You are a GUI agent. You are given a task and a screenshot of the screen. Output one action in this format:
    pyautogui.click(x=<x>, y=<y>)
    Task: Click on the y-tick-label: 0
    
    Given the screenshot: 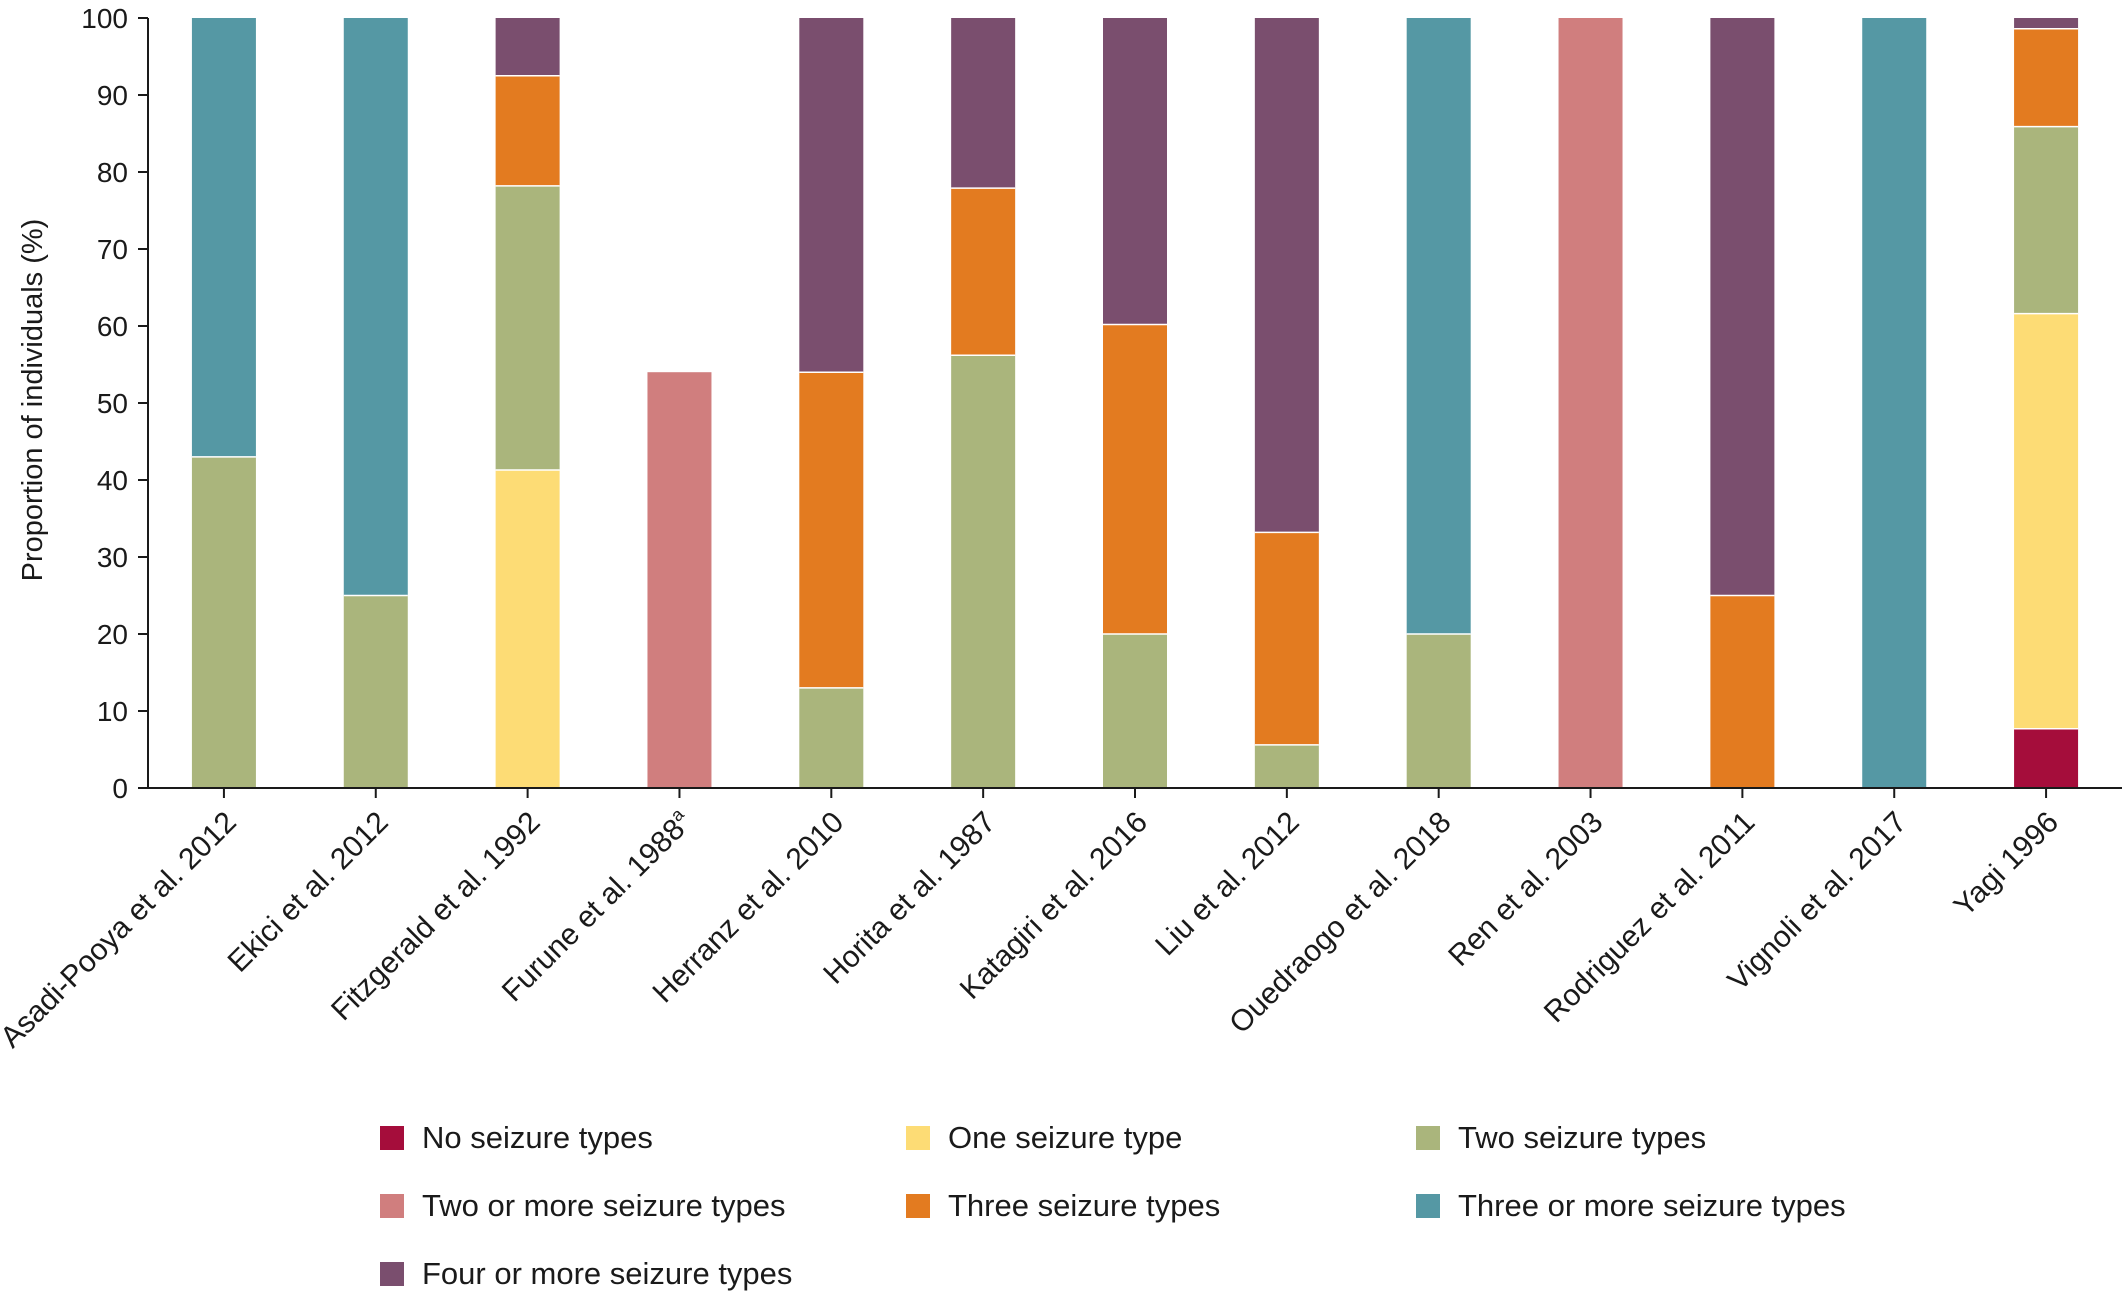 What is the action you would take?
    pyautogui.click(x=120, y=788)
    